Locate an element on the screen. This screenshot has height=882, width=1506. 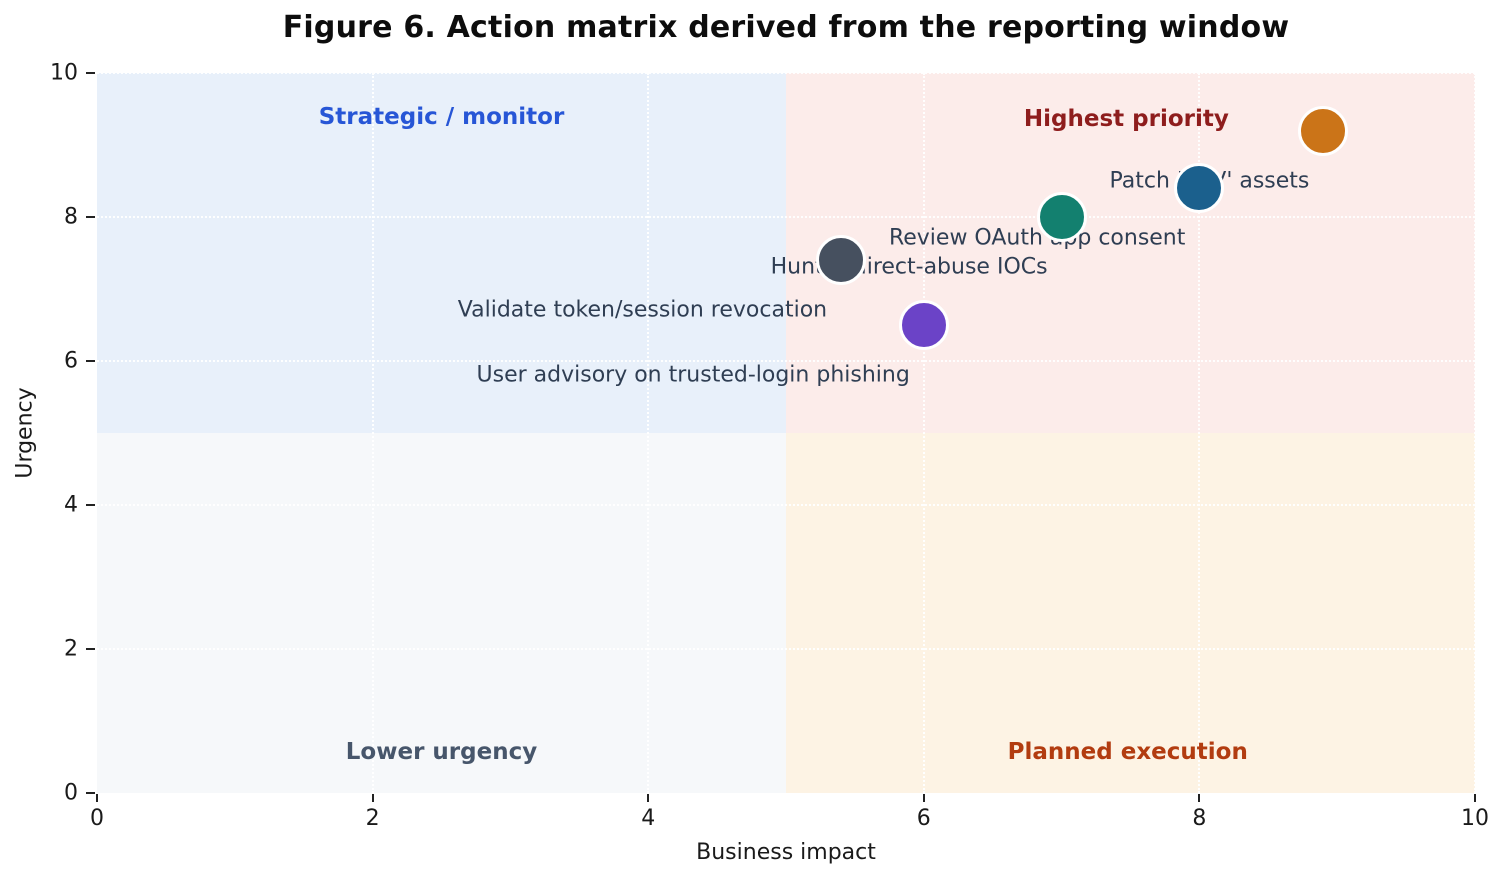
y-tick-label: 2 is located at coordinates (71, 649).